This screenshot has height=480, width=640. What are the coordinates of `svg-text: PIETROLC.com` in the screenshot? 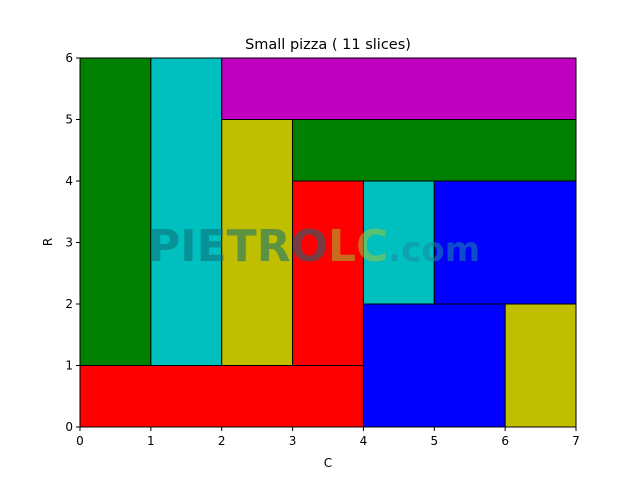 It's located at (314, 246).